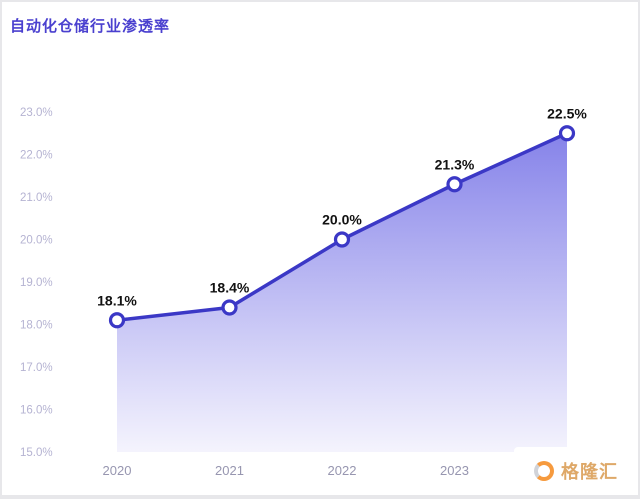 This screenshot has width=640, height=499. Describe the element at coordinates (455, 164) in the screenshot. I see `data-point-label: 21.3%` at that location.